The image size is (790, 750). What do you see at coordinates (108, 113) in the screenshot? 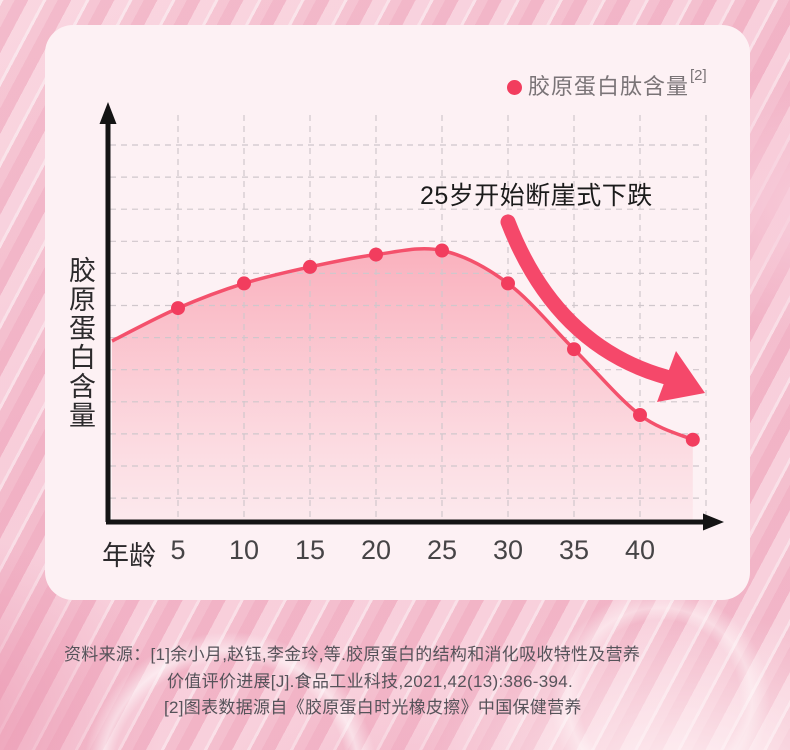
I see `y-axis-arrow-icon` at bounding box center [108, 113].